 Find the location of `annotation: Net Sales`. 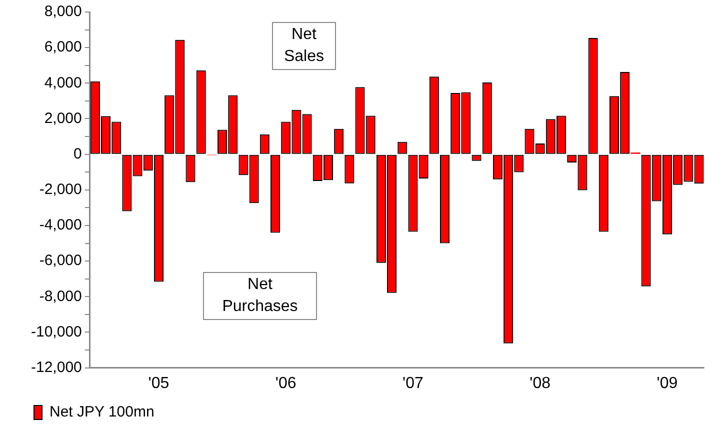

annotation: Net Sales is located at coordinates (304, 46).